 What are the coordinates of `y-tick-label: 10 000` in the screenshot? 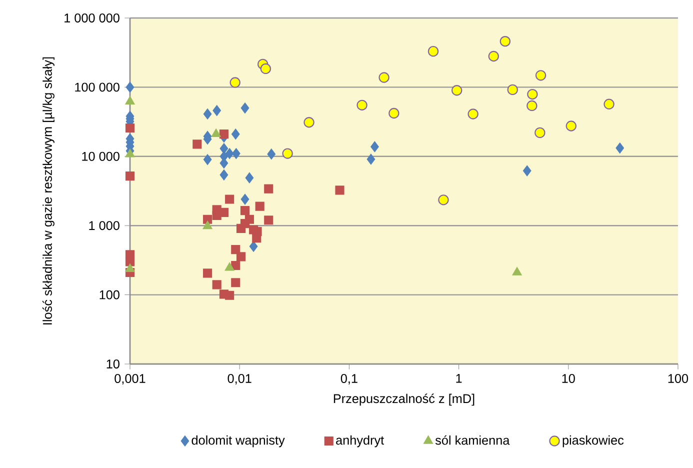 It's located at (101, 156).